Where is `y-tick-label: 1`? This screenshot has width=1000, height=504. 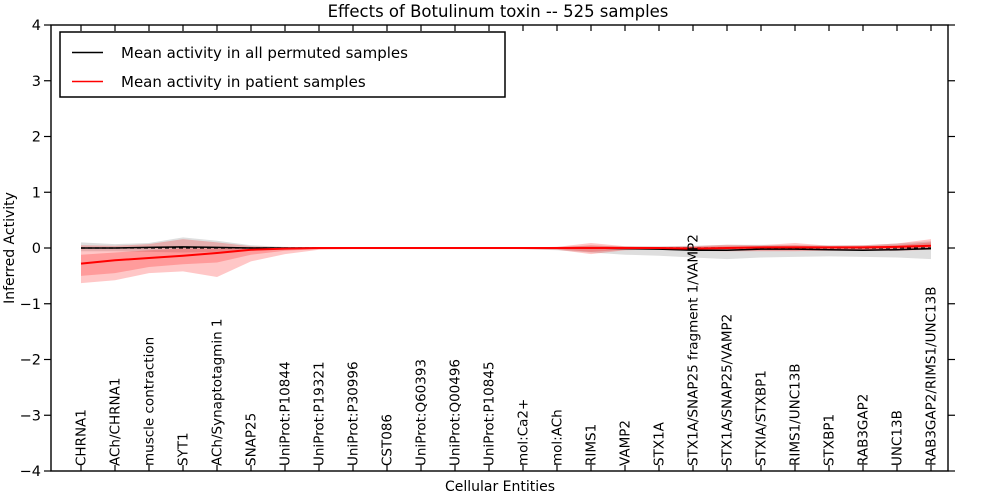
y-tick-label: 1 is located at coordinates (36, 193).